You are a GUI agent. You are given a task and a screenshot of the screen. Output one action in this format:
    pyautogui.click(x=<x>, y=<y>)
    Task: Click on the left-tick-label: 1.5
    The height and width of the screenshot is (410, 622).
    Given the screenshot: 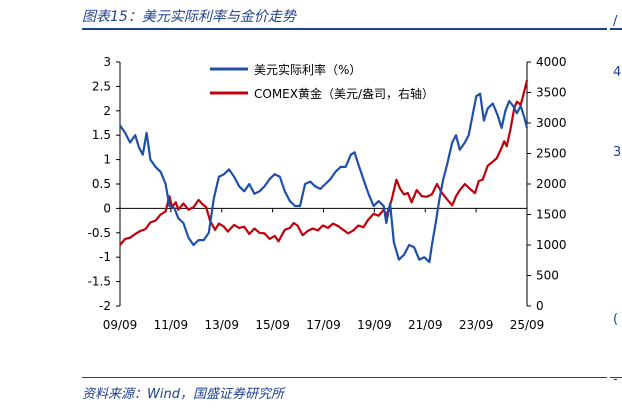 What is the action you would take?
    pyautogui.click(x=101, y=135)
    